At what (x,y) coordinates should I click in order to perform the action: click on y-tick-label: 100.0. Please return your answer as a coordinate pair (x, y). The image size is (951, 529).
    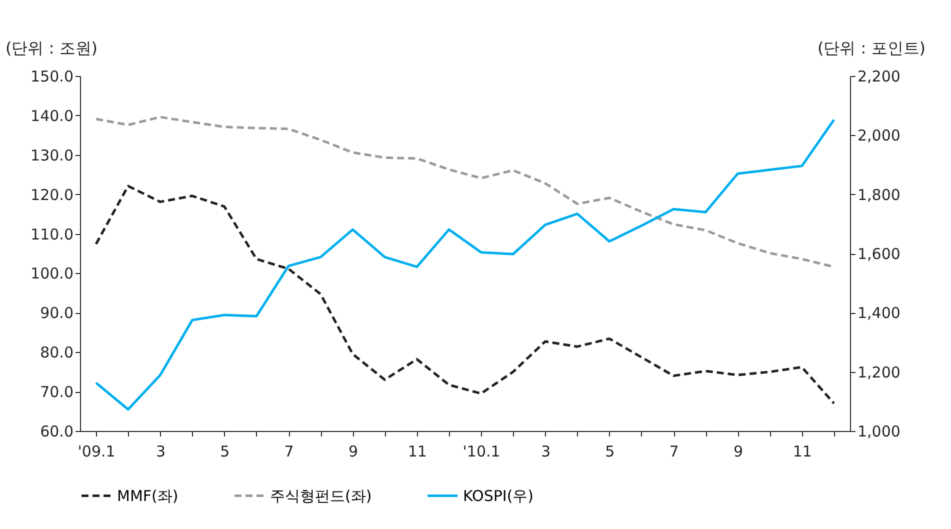
    Looking at the image, I should click on (52, 273).